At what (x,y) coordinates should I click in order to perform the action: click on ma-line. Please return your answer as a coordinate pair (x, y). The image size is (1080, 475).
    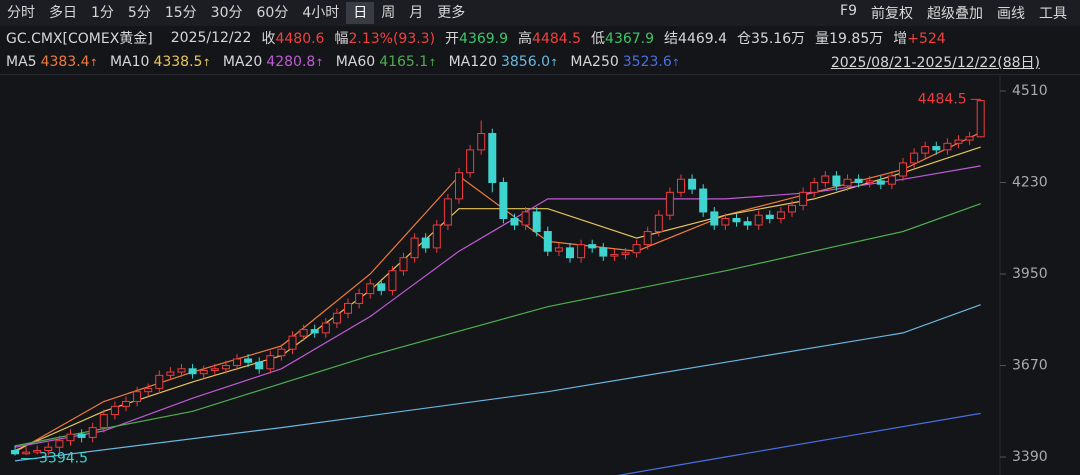
    Looking at the image, I should click on (799, 443).